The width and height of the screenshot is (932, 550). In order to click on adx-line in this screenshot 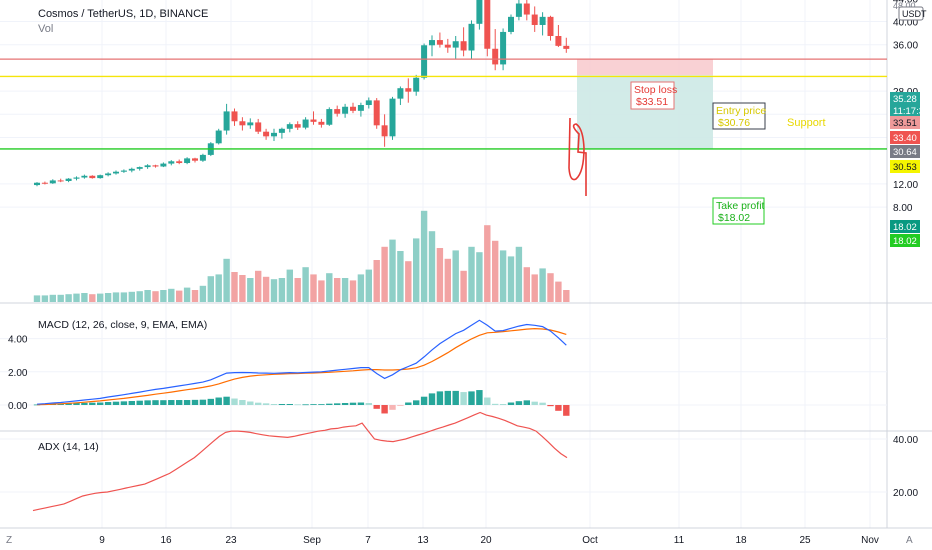, I will do `click(300, 461)`.